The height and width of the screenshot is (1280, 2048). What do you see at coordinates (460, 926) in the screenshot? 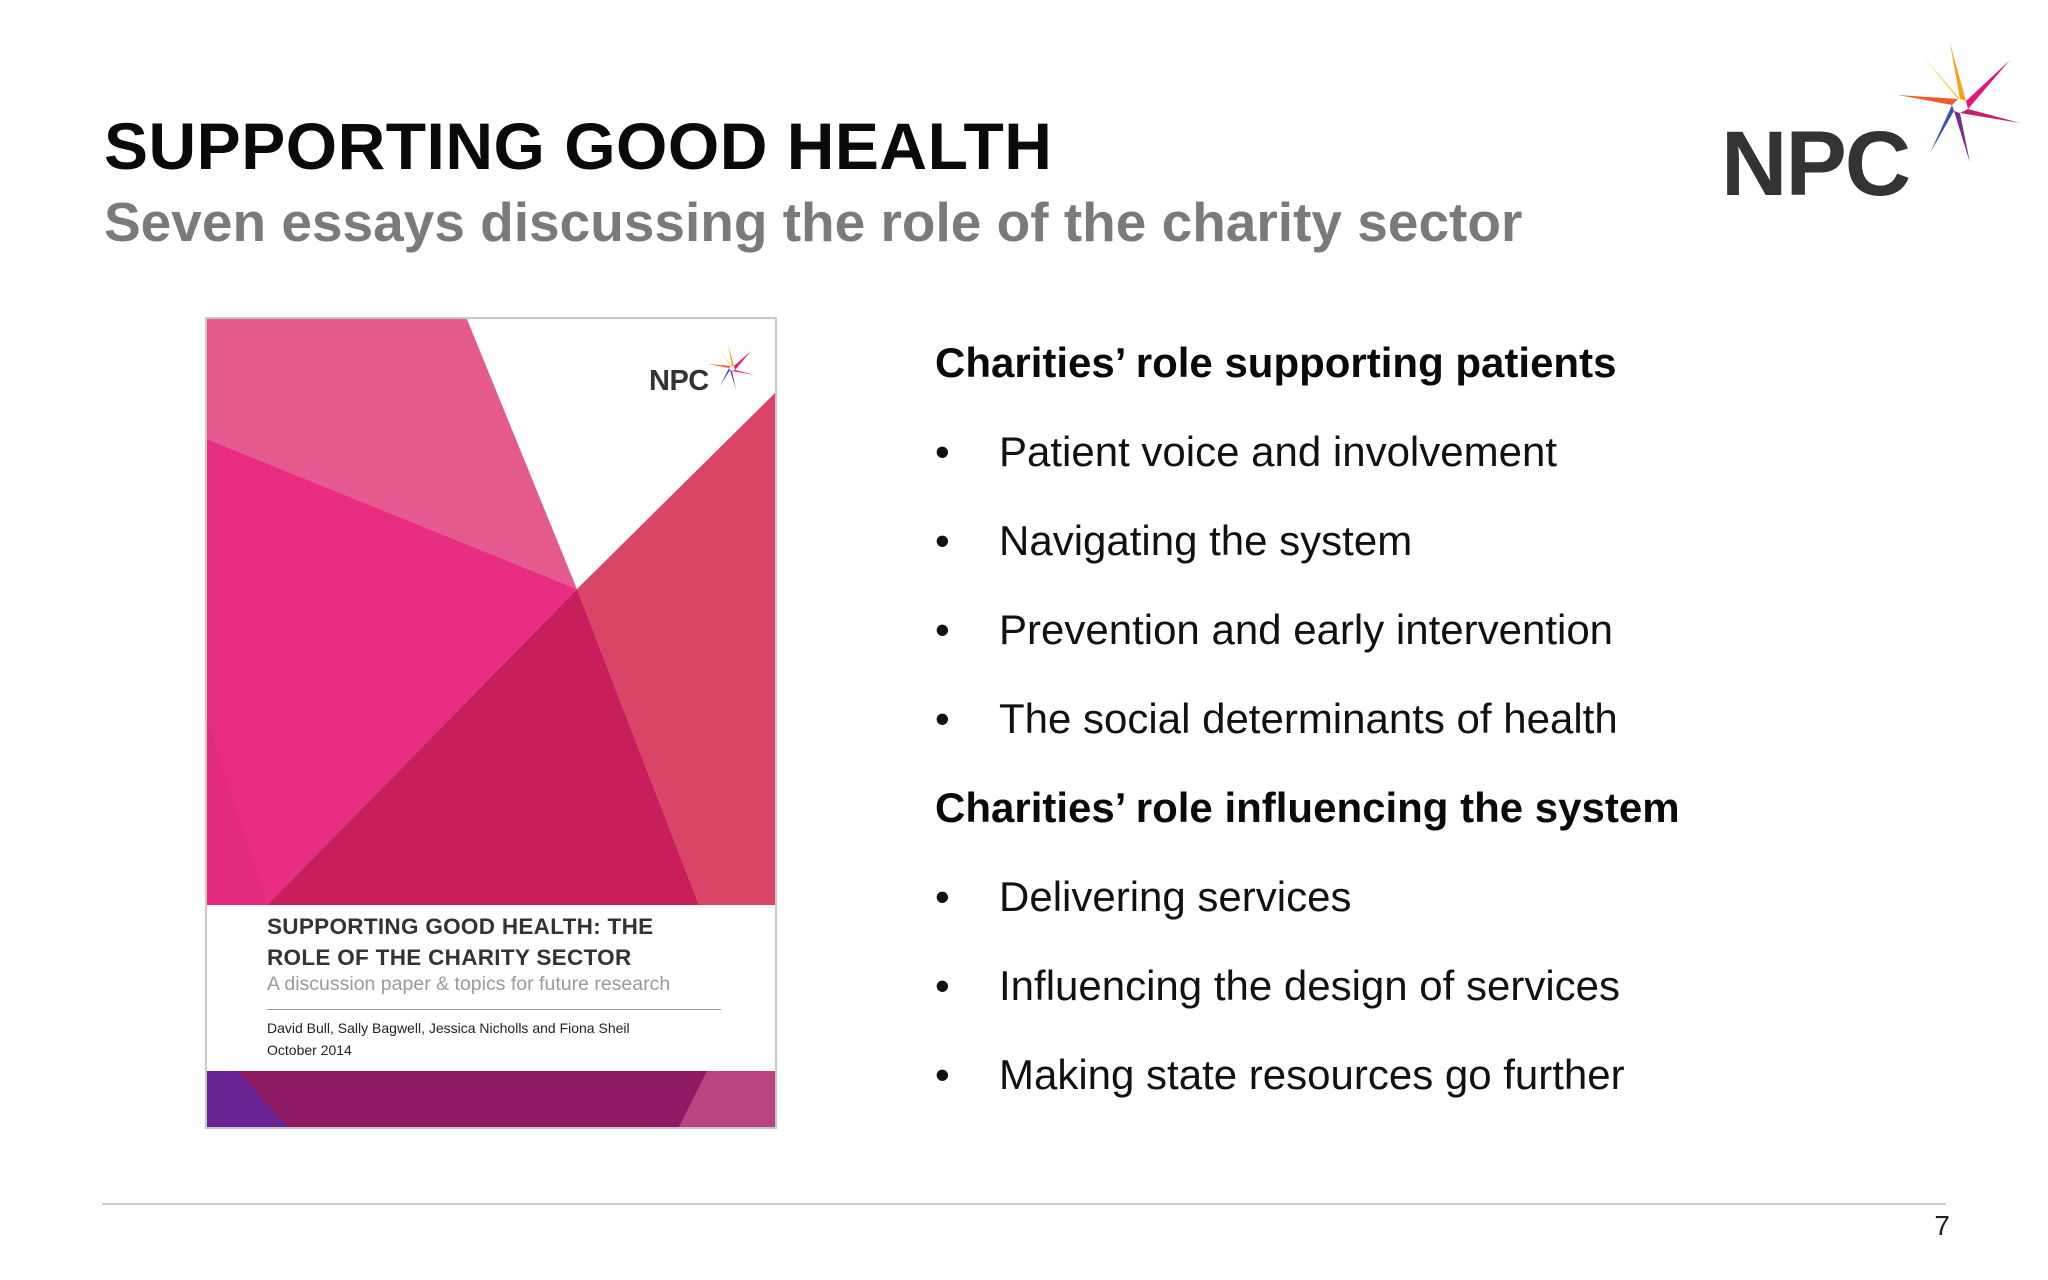
I see `cover-title-line1: SUPPORTING GOOD HEALTH: THE` at bounding box center [460, 926].